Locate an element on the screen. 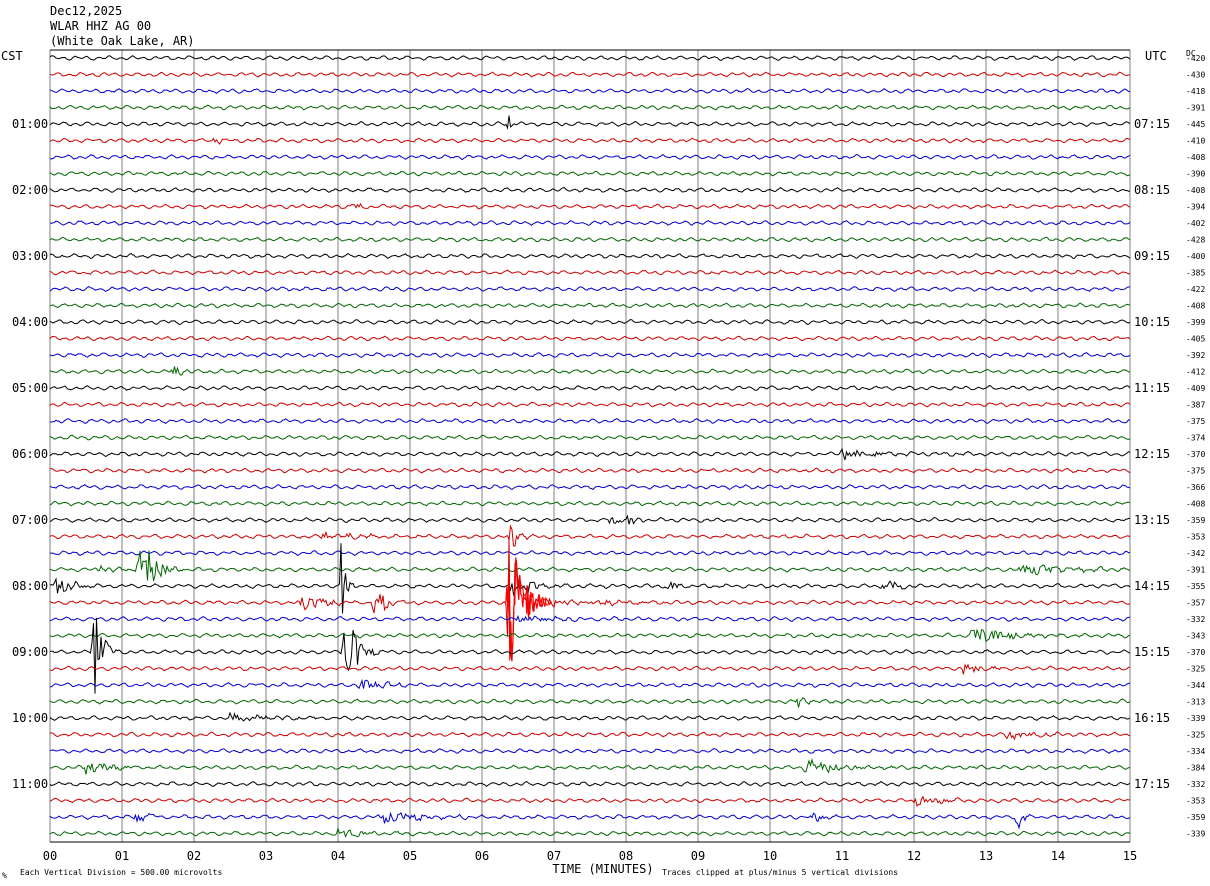  dc-offset: -400 is located at coordinates (1195, 256).